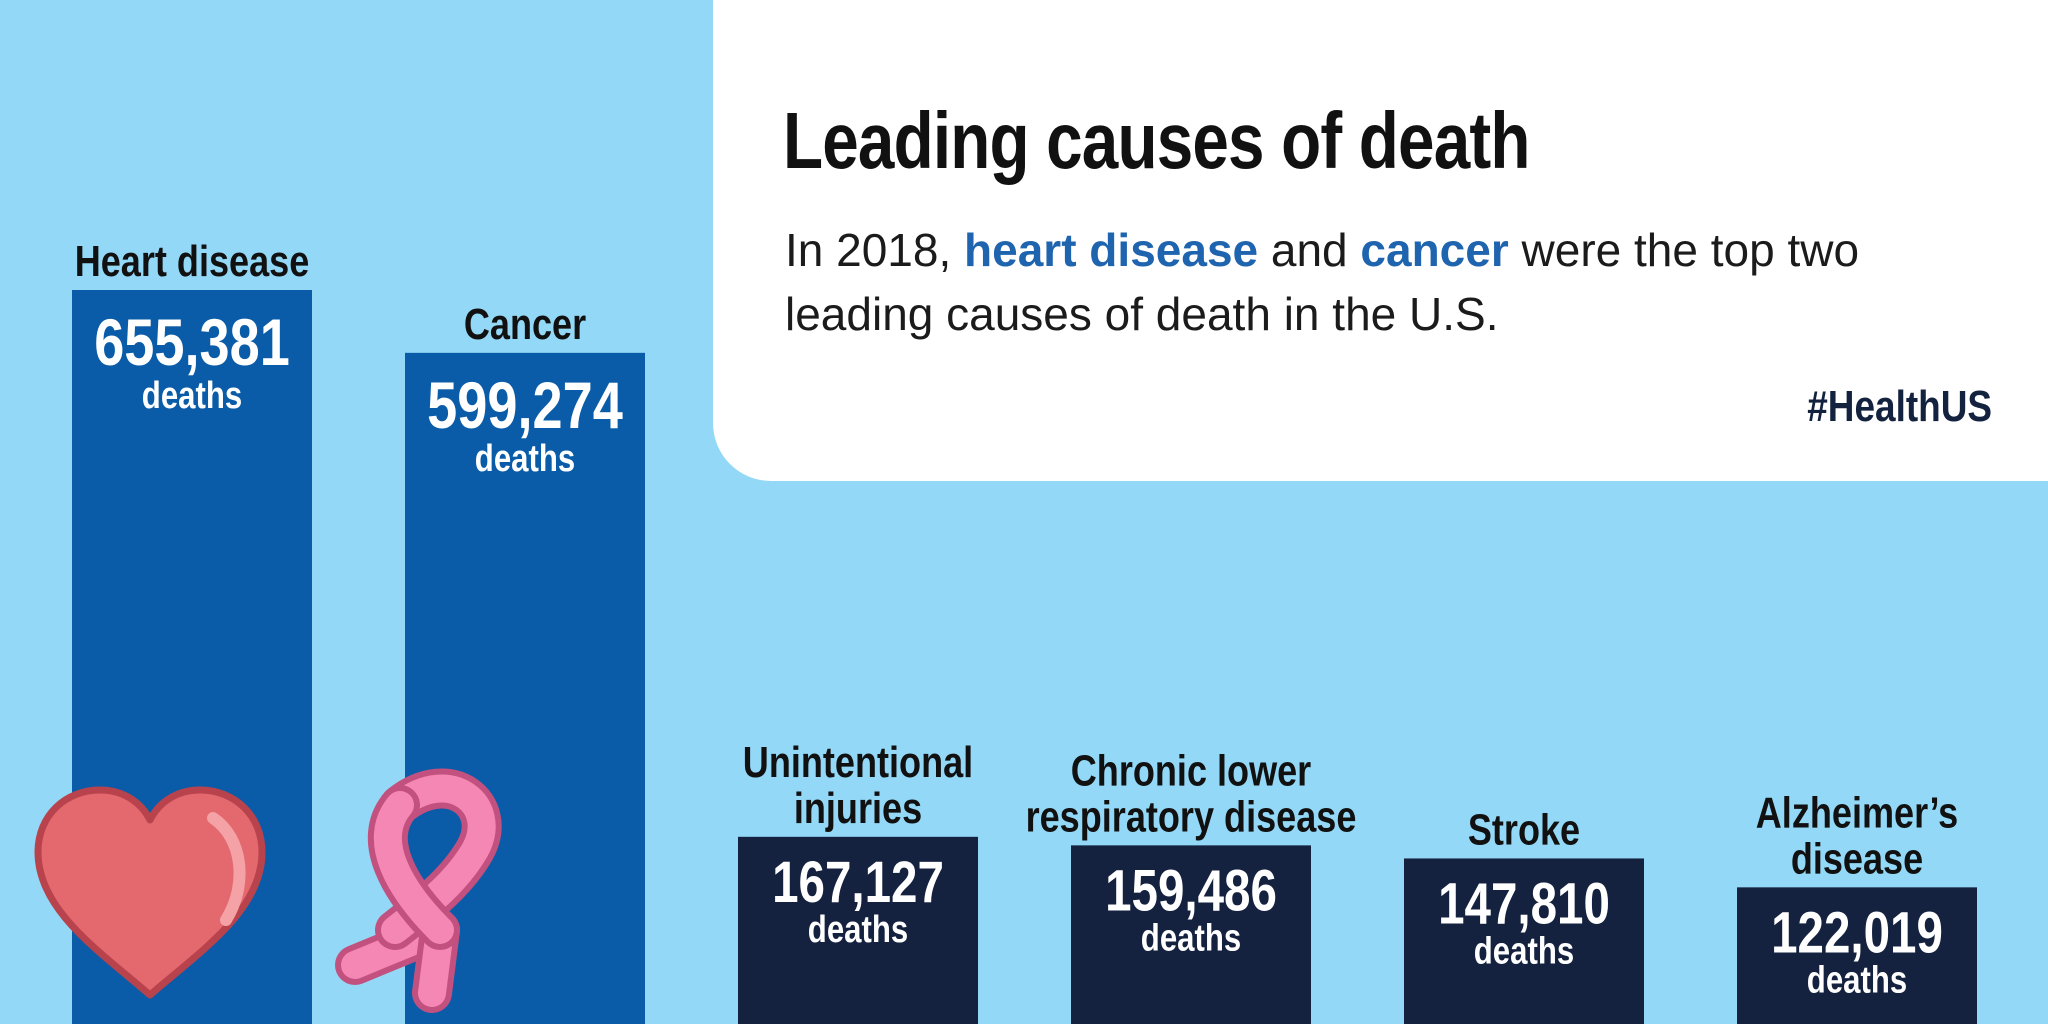  I want to click on heart-shape, so click(150, 892).